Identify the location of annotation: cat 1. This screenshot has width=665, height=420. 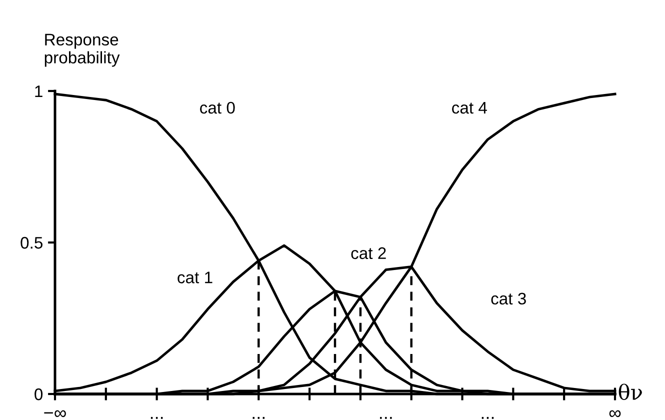
(195, 278).